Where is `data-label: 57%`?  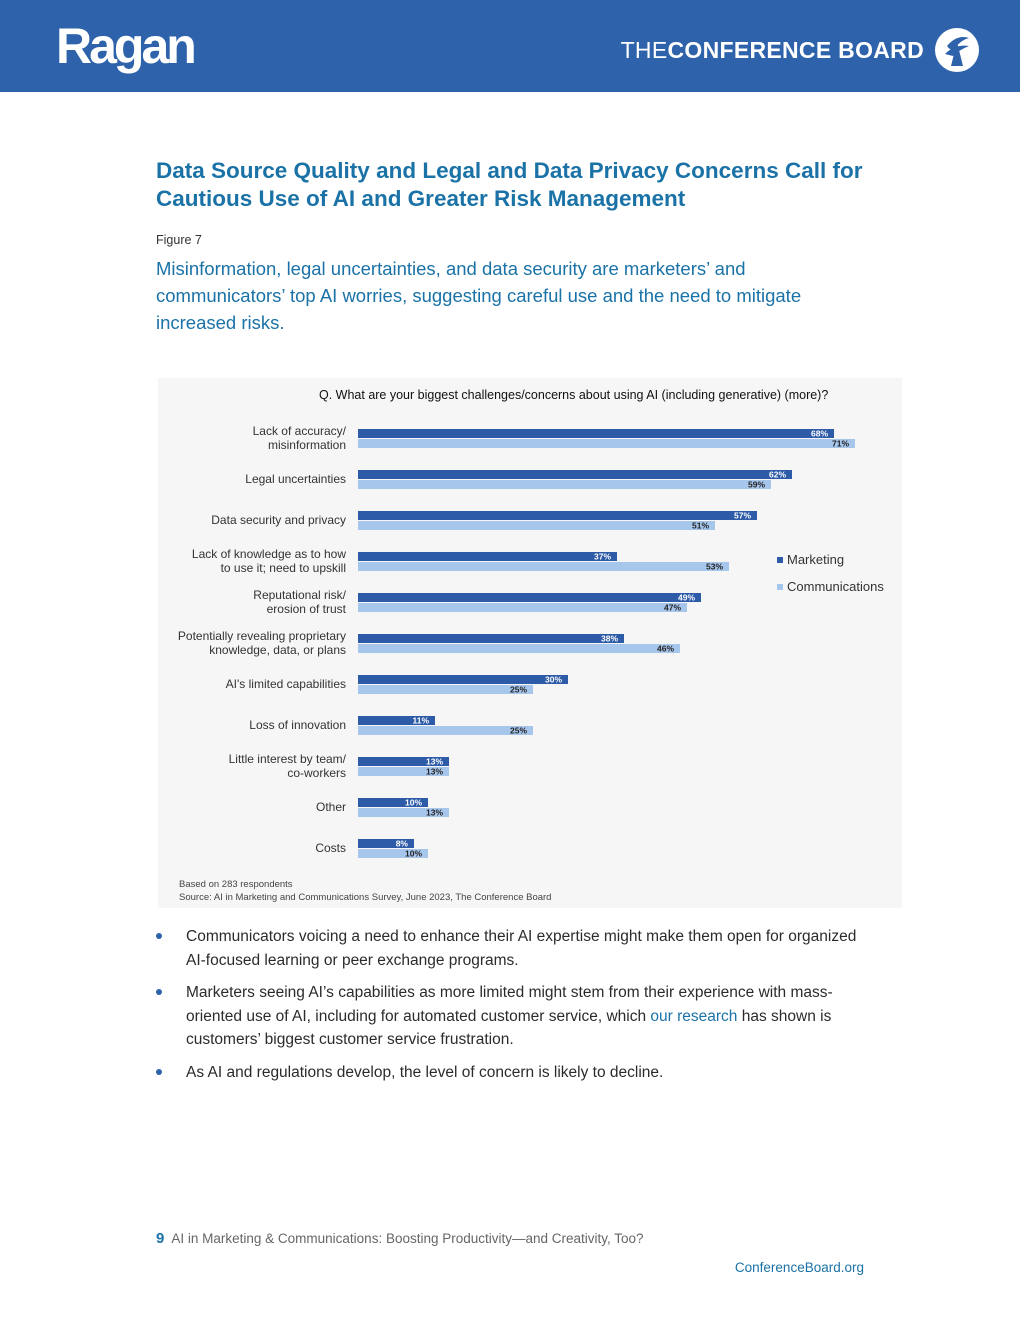
data-label: 57% is located at coordinates (742, 516).